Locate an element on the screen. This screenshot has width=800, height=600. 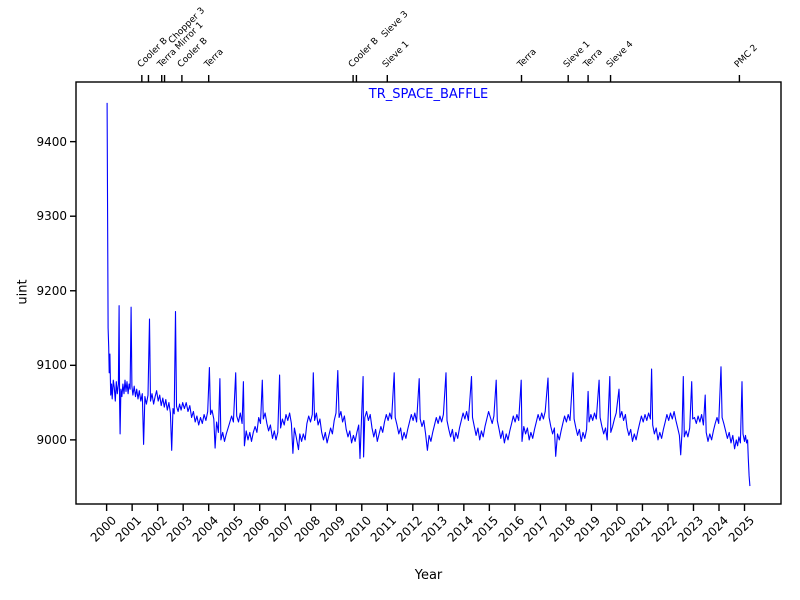
chart-title: TR_SPACE_BAFFLE is located at coordinates (428, 94).